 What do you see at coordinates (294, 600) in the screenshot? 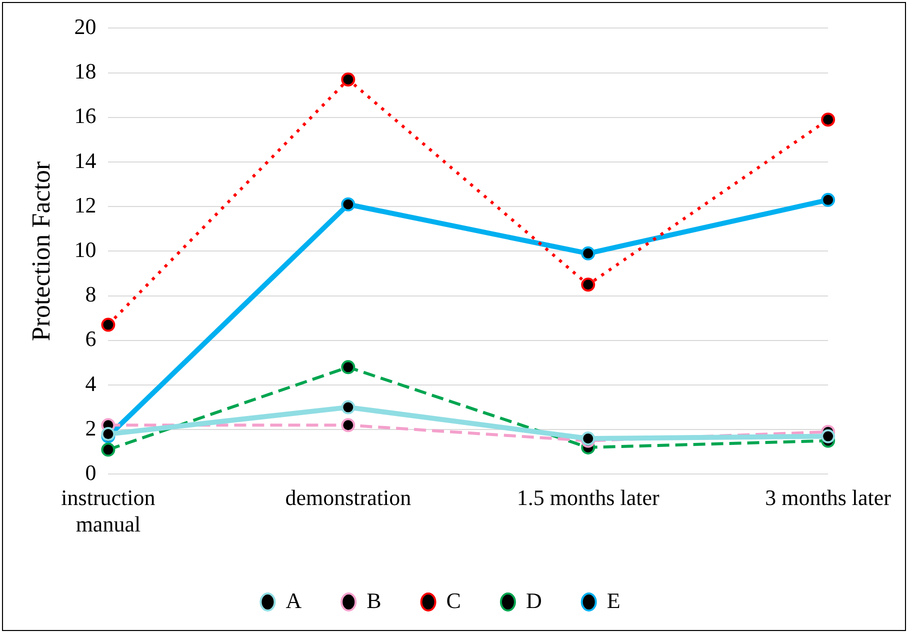
I see `legend-label: A` at bounding box center [294, 600].